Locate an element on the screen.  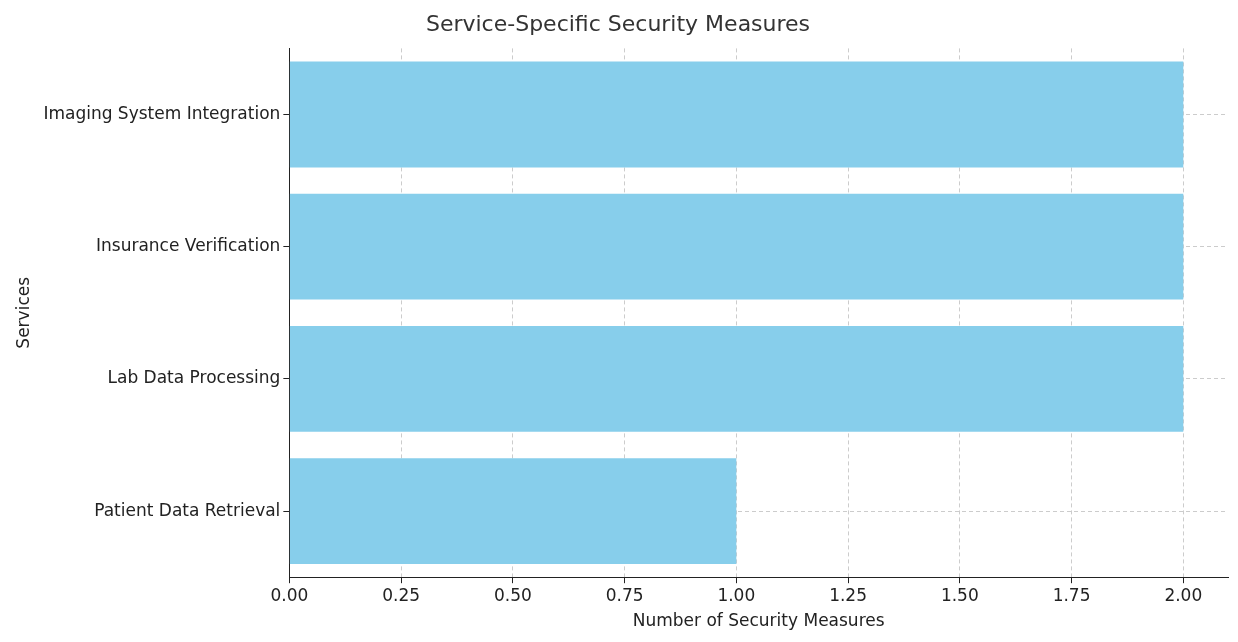
x-tick-label: 0.00 is located at coordinates (289, 594).